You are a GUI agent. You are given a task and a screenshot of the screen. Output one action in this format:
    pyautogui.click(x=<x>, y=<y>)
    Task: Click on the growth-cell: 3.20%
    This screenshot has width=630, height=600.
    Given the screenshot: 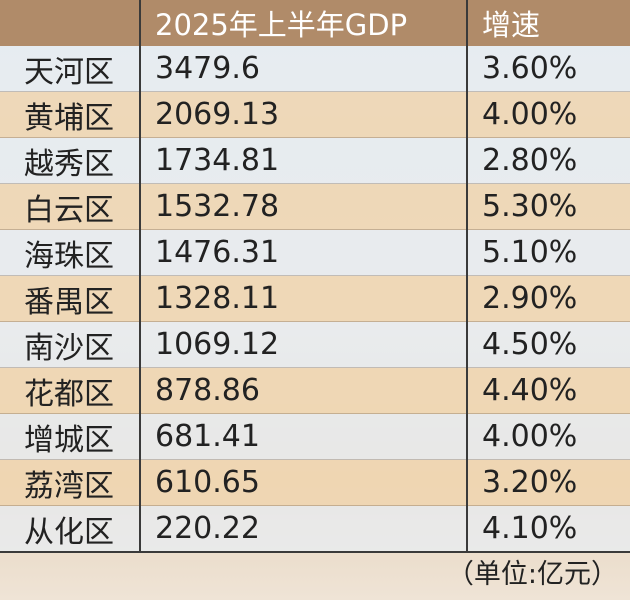 What is the action you would take?
    pyautogui.click(x=548, y=482)
    